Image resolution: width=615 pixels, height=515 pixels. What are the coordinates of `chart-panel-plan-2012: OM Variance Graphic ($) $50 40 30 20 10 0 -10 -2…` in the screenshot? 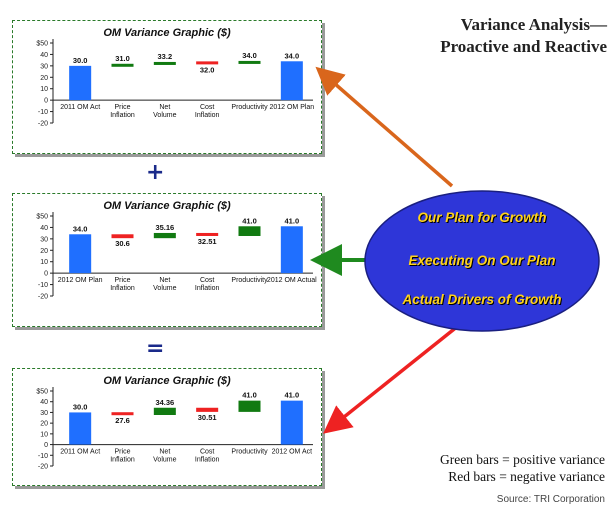 It's located at (167, 87).